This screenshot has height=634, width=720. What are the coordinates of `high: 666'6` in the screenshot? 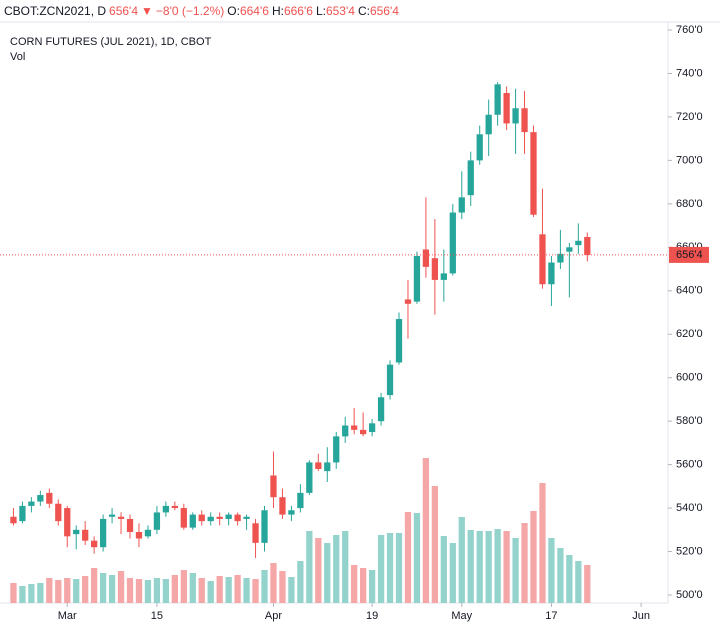 It's located at (298, 11).